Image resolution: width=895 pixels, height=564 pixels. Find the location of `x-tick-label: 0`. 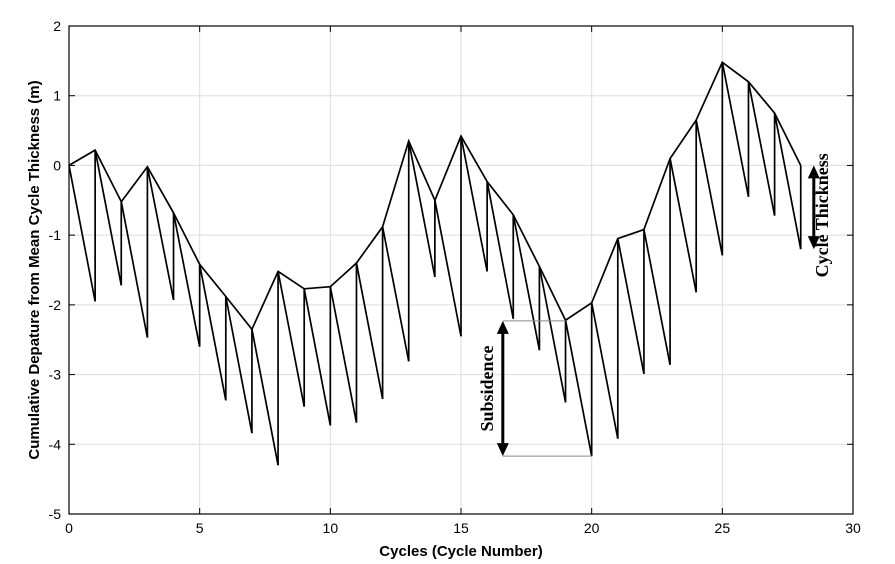

x-tick-label: 0 is located at coordinates (69, 528).